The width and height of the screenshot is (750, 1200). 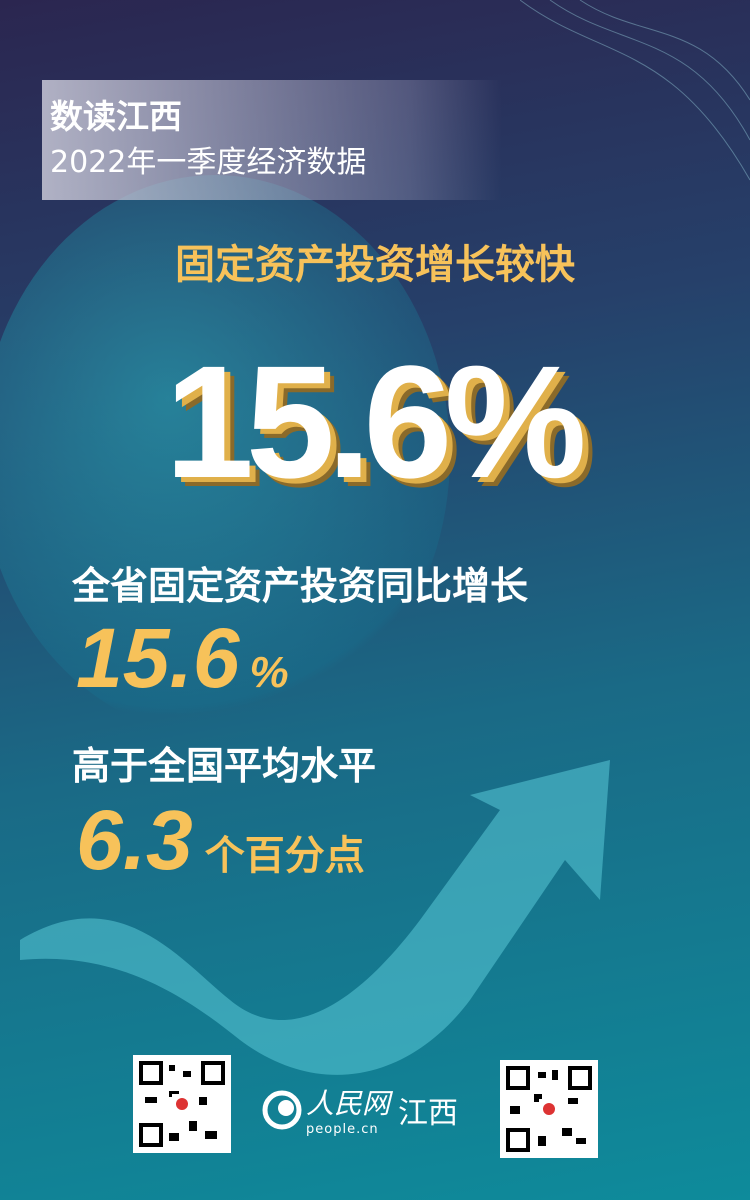 I want to click on description-1: 全省固定资产投资同比增长, so click(x=300, y=586).